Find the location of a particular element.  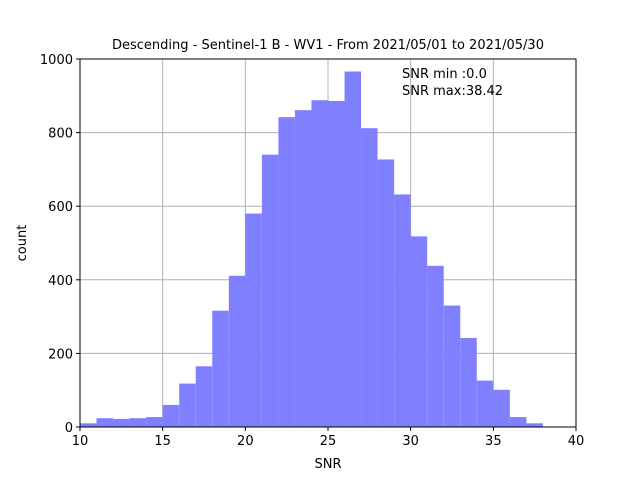

y-tick-label: 1000 is located at coordinates (56, 60).